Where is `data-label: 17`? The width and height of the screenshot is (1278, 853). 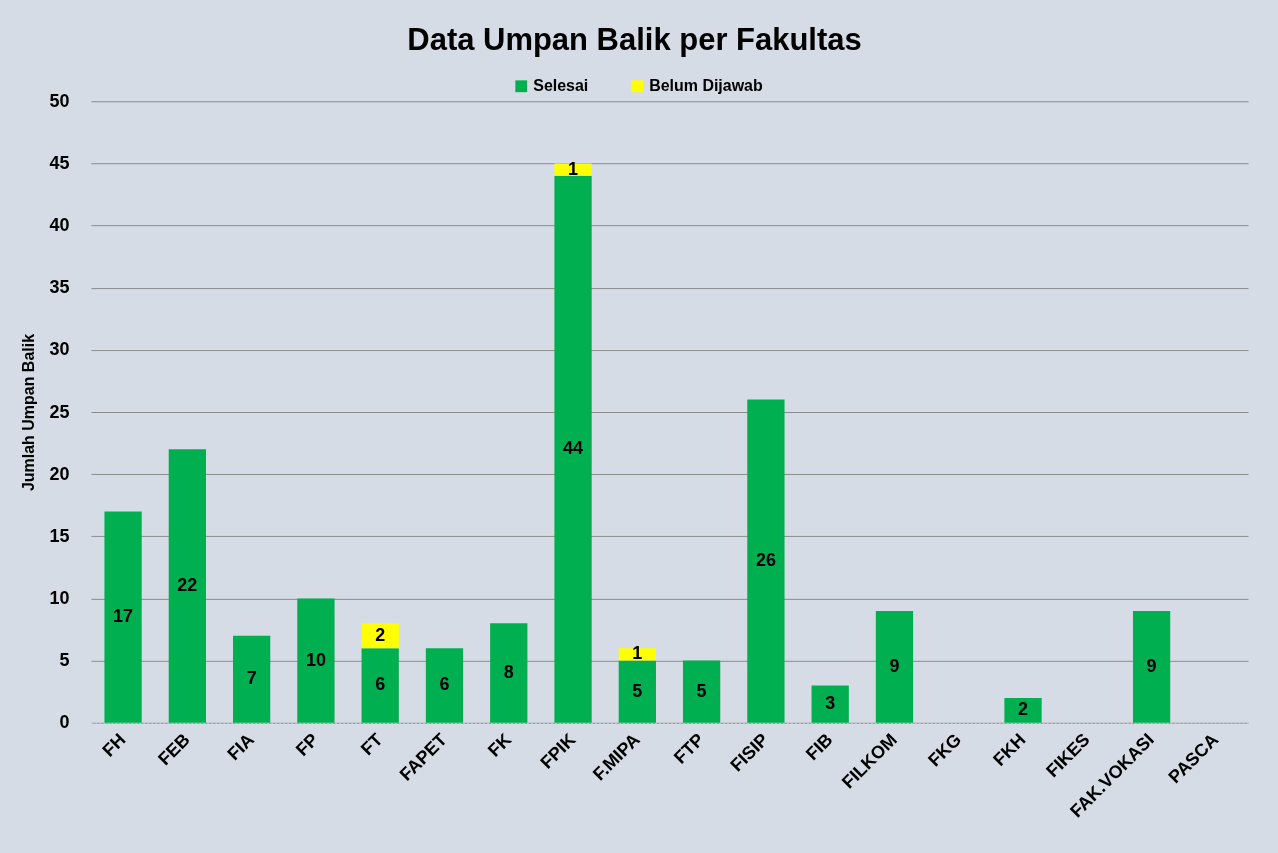
data-label: 17 is located at coordinates (123, 616).